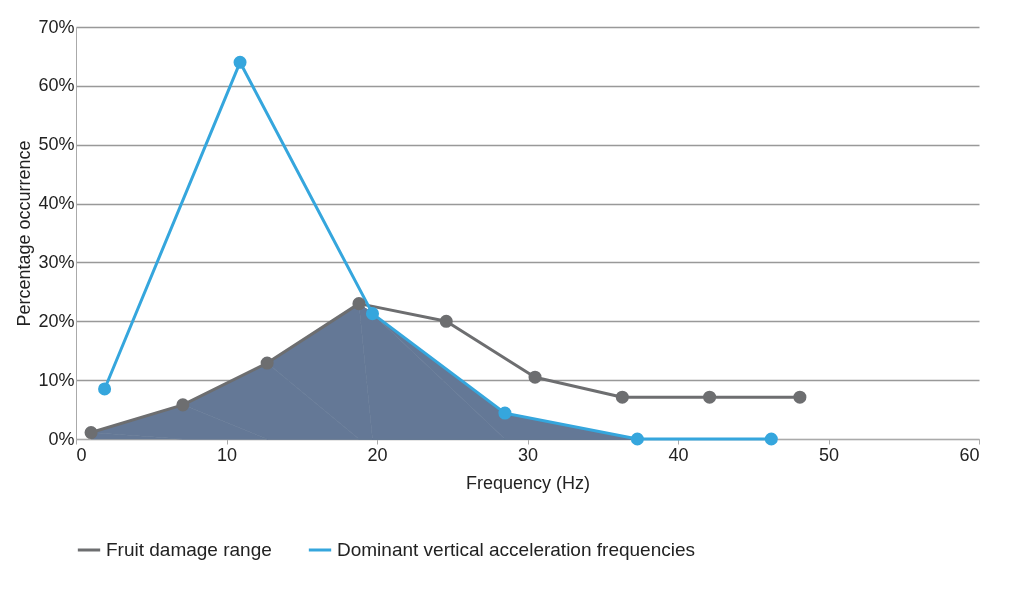 The height and width of the screenshot is (596, 1017). Describe the element at coordinates (528, 454) in the screenshot. I see `x-tick-label: 30` at that location.